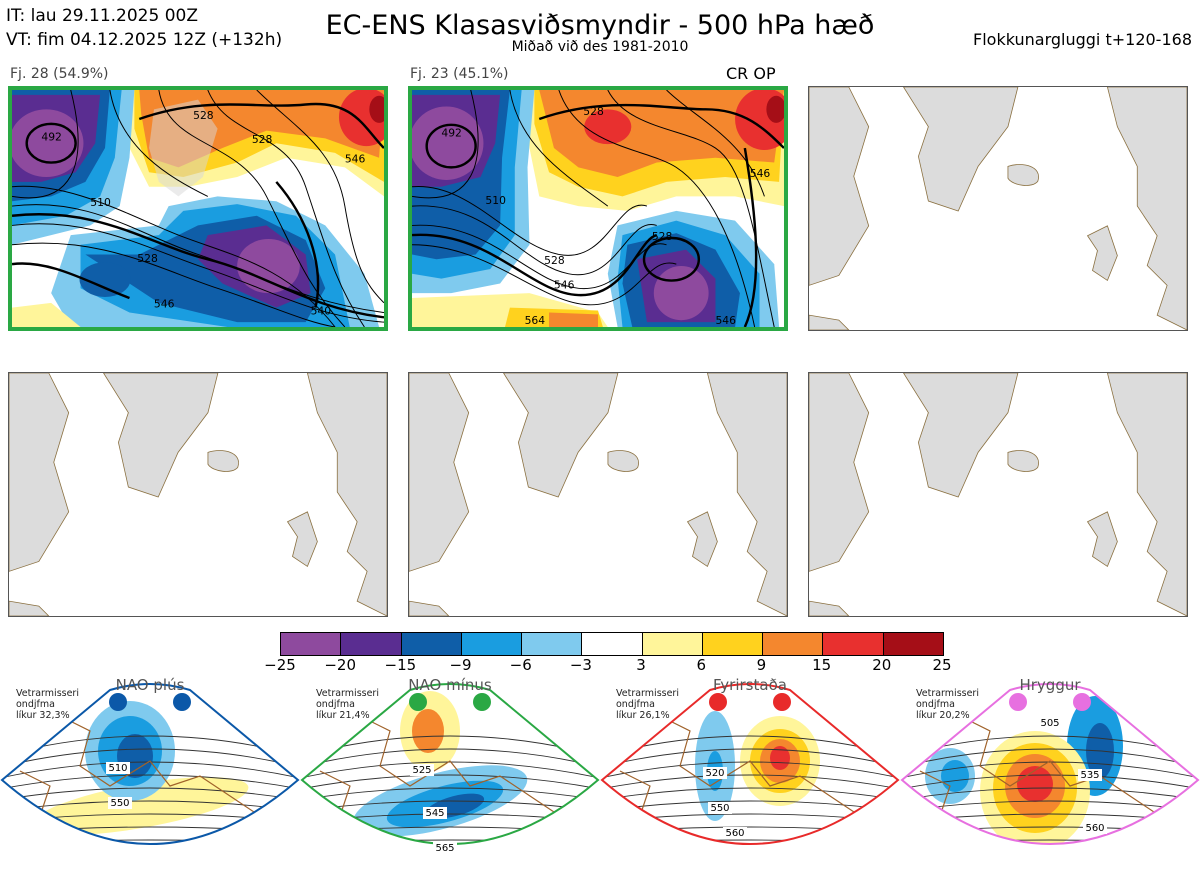  I want to click on climate-regime-info-line: líkur 21,4%, so click(343, 715).